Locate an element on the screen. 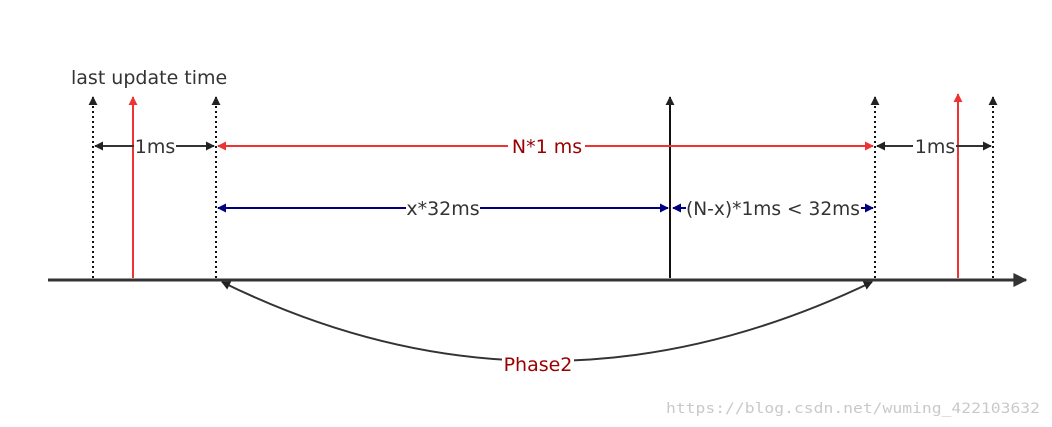 This screenshot has height=427, width=1052. watermark-text: https://blog.csdn.net/wuming_422103632 is located at coordinates (853, 409).